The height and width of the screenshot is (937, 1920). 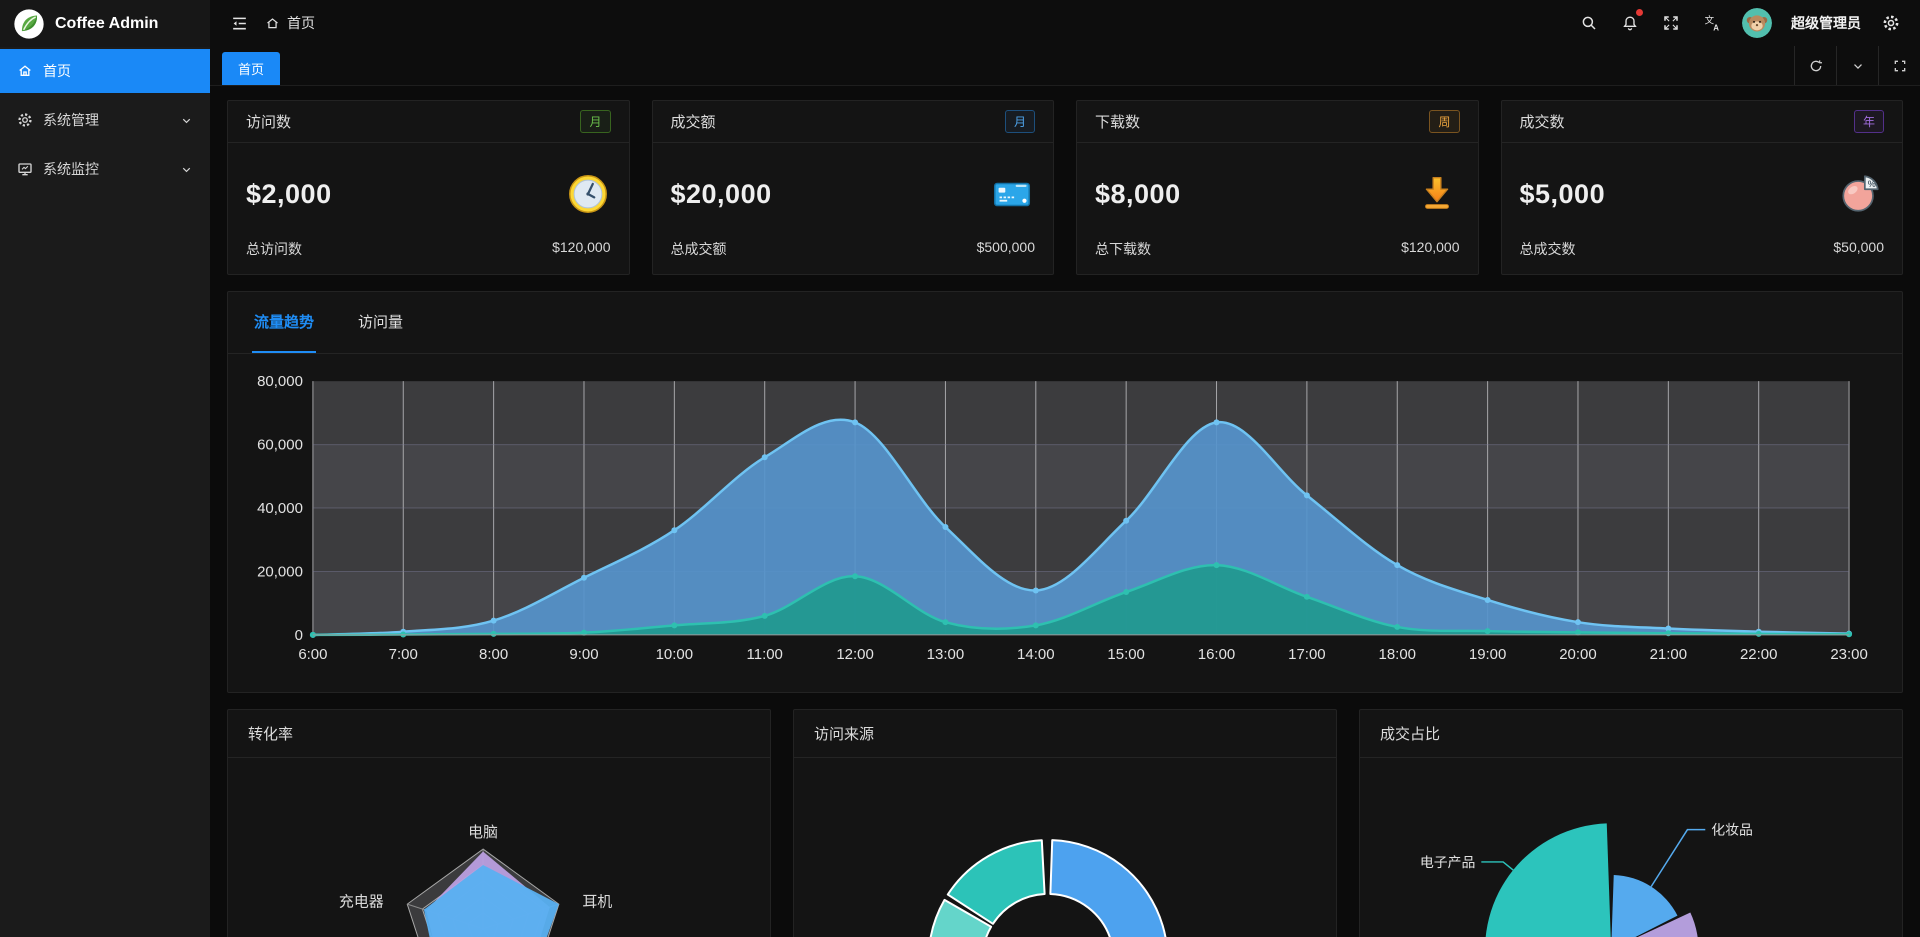 What do you see at coordinates (299, 635) in the screenshot?
I see `svg-text: 0` at bounding box center [299, 635].